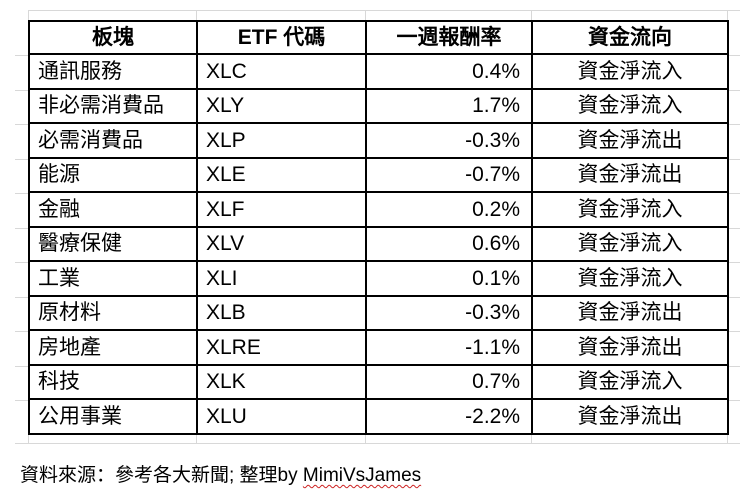 The height and width of the screenshot is (497, 740). What do you see at coordinates (281, 312) in the screenshot?
I see `ticker-cell: XLB` at bounding box center [281, 312].